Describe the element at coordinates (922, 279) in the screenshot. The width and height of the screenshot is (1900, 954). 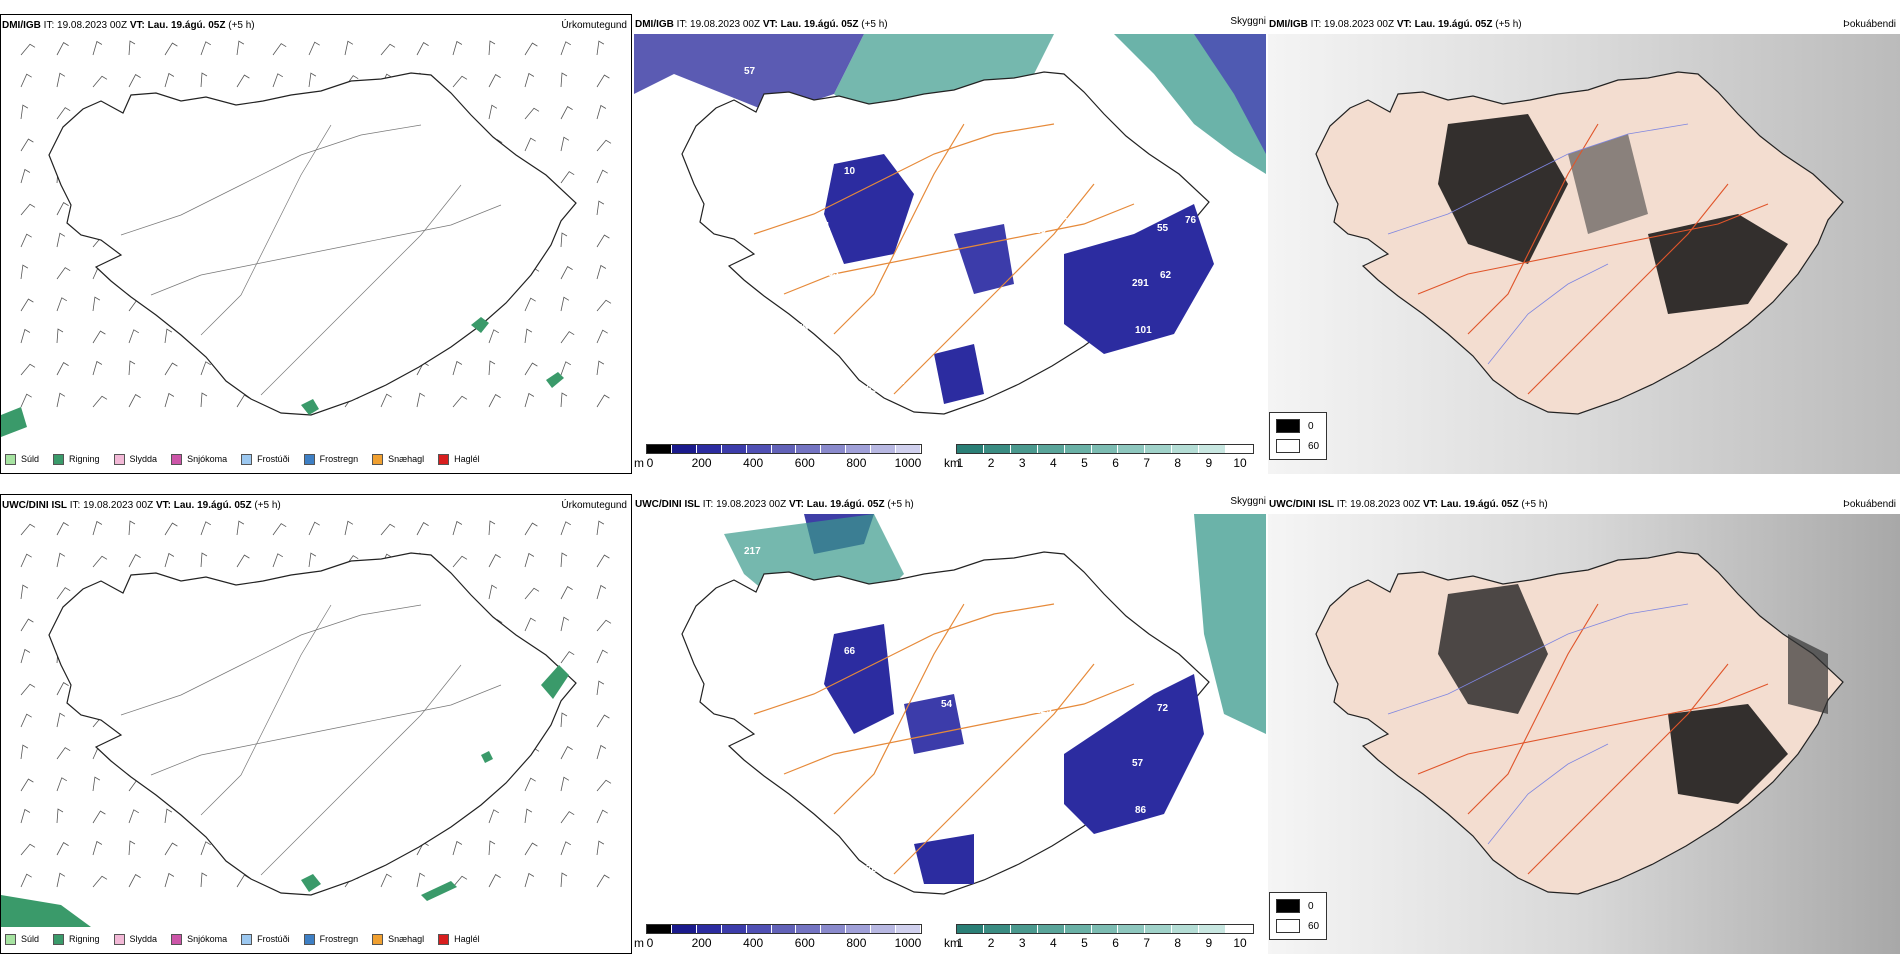
I see `ceiling-value-label: 81` at that location.